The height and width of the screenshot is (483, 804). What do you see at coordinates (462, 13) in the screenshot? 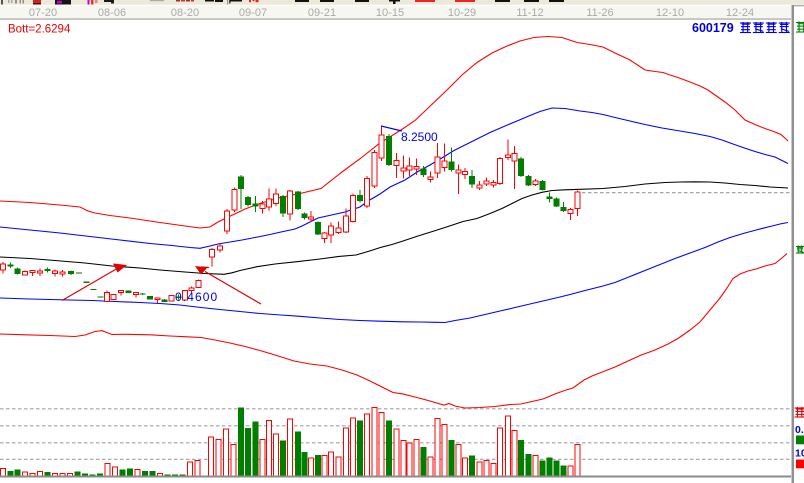
I see `svg-text: 10-29` at bounding box center [462, 13].